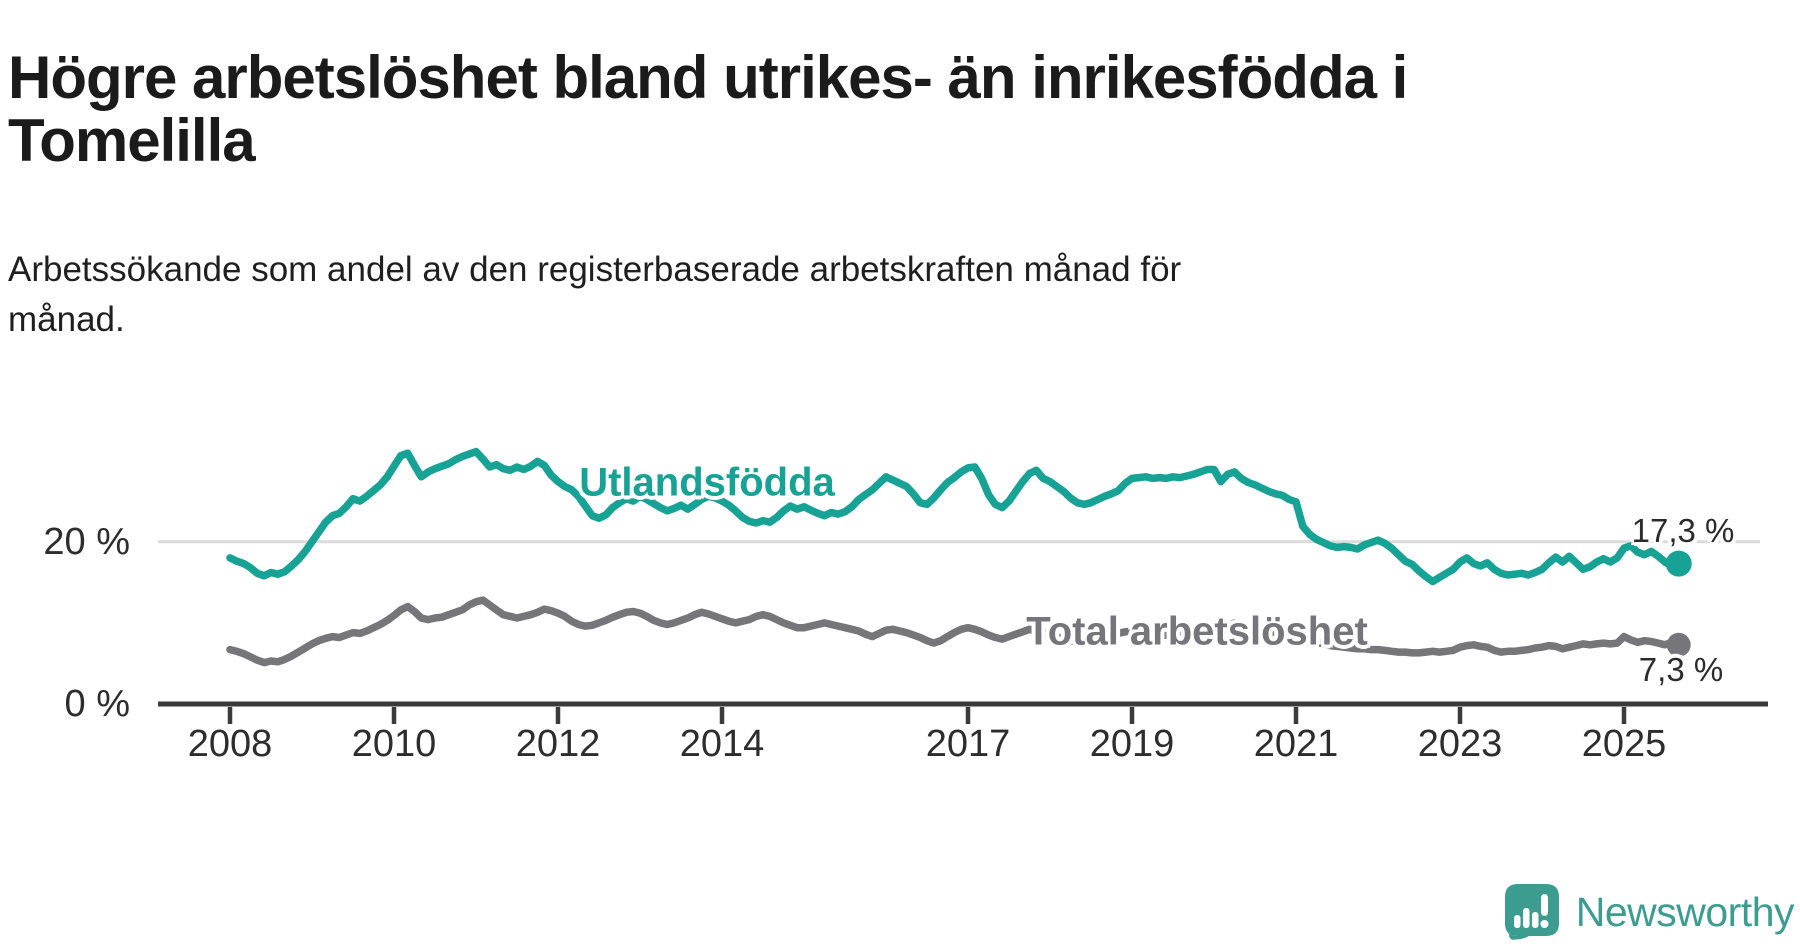 Image resolution: width=1800 pixels, height=948 pixels. I want to click on y-tick-label-0: 0 %, so click(97, 704).